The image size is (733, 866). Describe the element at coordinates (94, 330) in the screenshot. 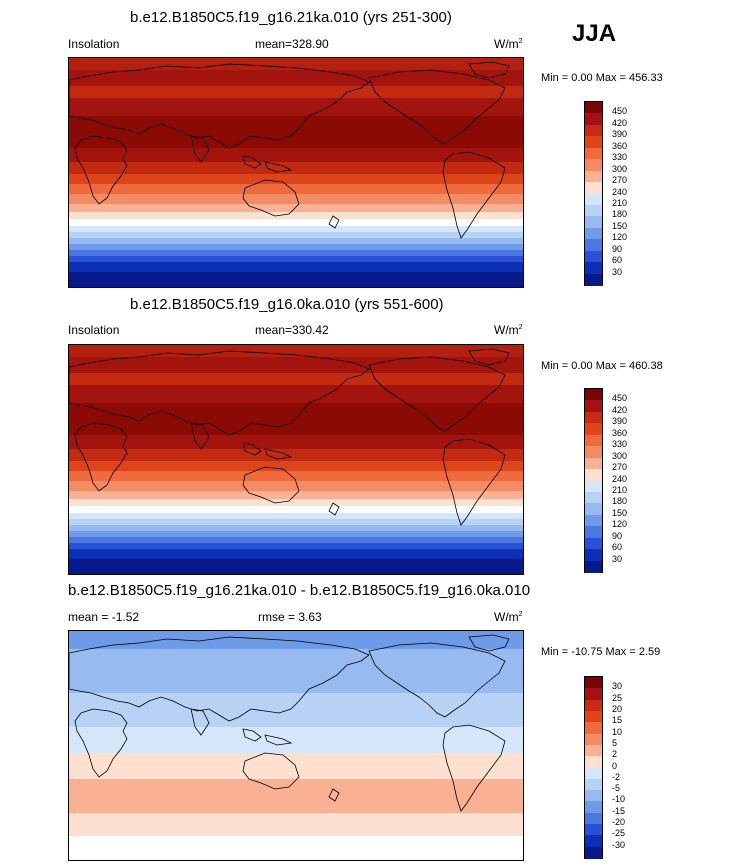

I see `panel2-field-label: Insolation` at that location.